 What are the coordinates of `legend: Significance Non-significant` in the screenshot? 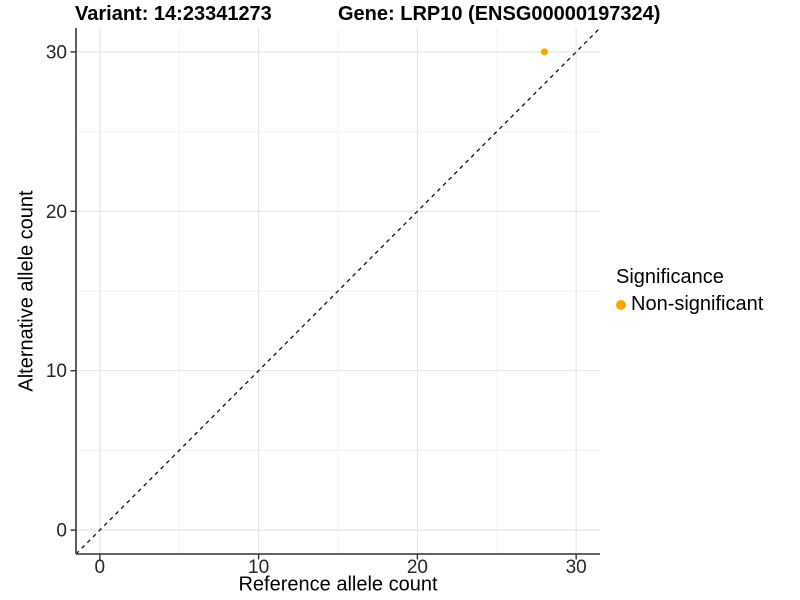 It's located at (689, 291).